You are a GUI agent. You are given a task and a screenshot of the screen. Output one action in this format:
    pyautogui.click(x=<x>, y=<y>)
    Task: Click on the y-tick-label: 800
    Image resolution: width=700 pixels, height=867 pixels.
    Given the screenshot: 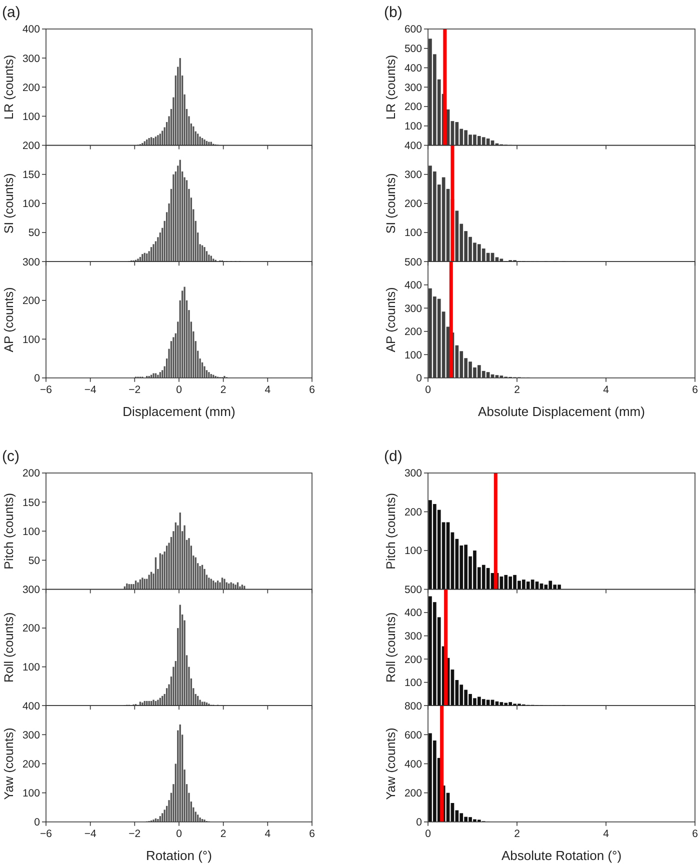 What is the action you would take?
    pyautogui.click(x=413, y=706)
    